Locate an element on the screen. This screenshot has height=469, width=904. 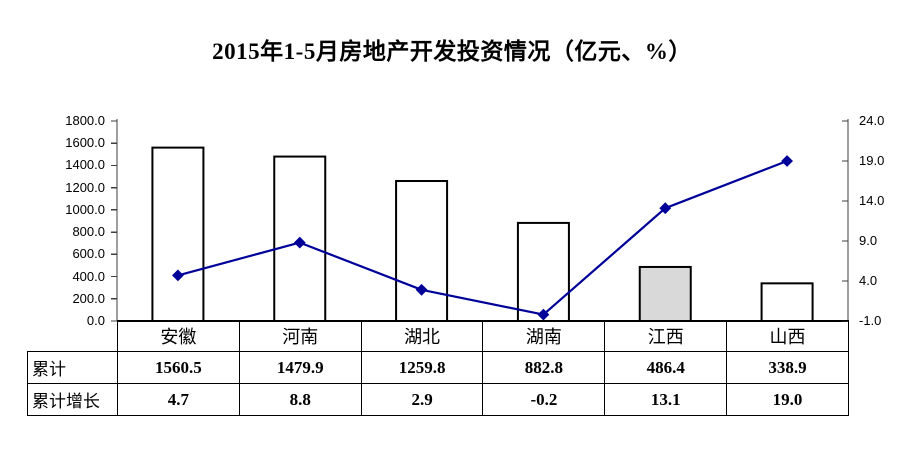
value-cell-1-2: 2.9 is located at coordinates (422, 399).